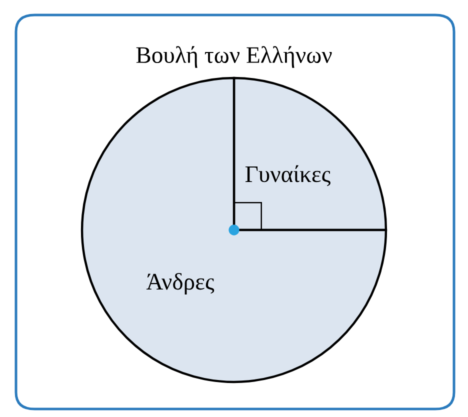 The height and width of the screenshot is (417, 468). I want to click on slice-label: Άνδρες, so click(180, 283).